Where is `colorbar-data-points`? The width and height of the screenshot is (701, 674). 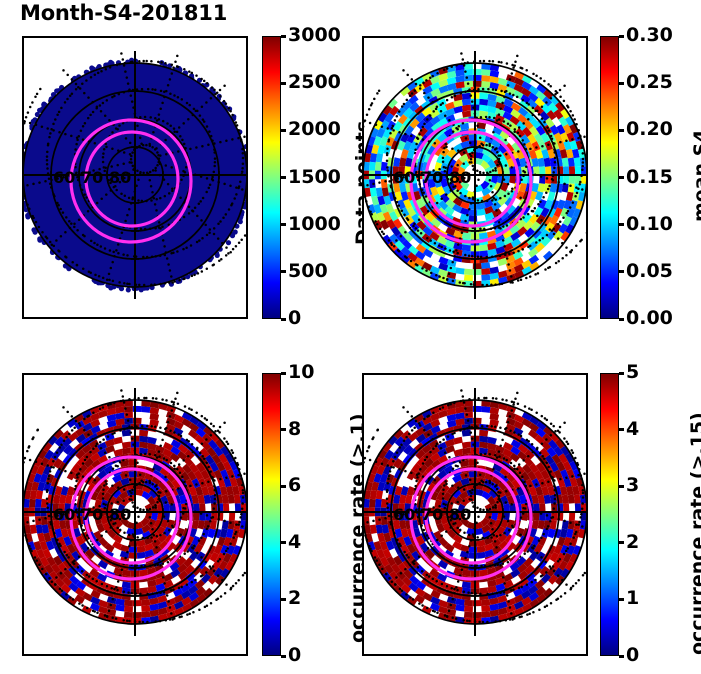 colorbar-data-points is located at coordinates (271, 177).